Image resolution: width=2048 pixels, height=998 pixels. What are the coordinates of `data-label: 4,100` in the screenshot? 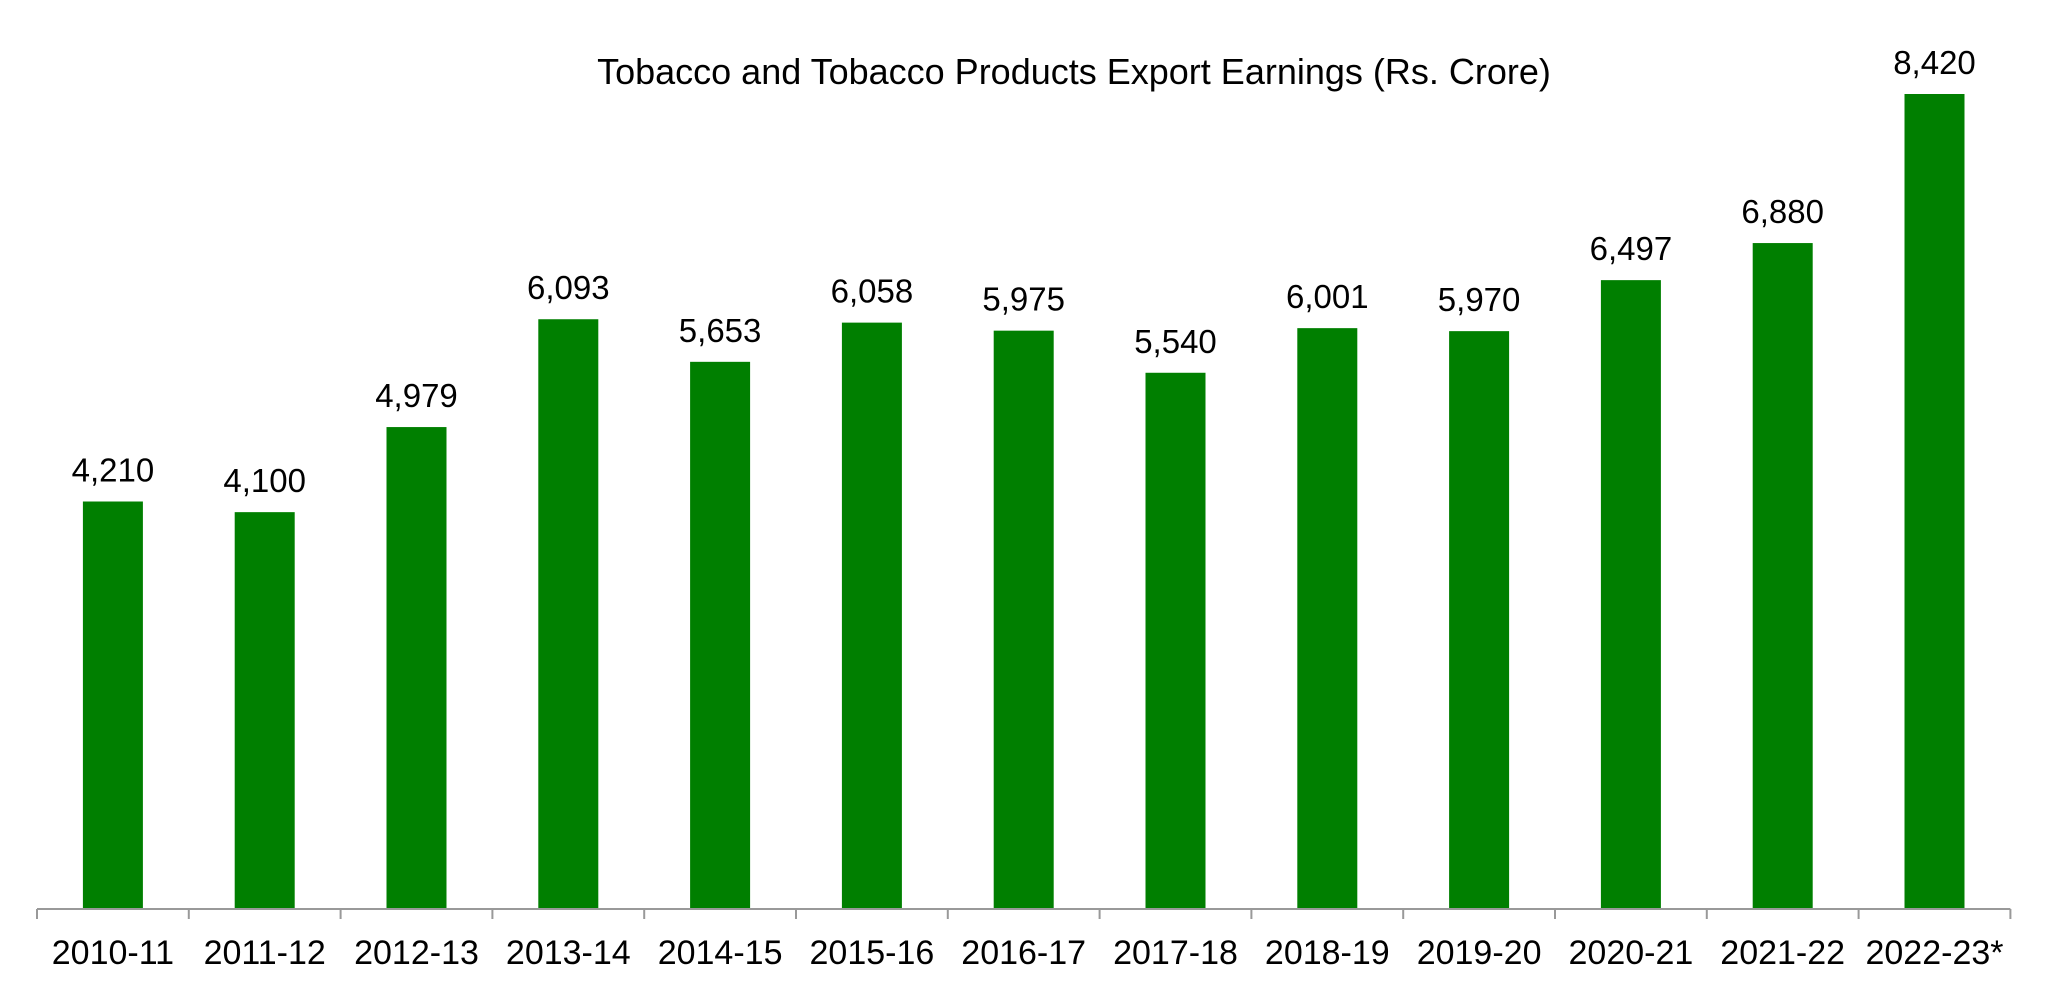 It's located at (264, 480).